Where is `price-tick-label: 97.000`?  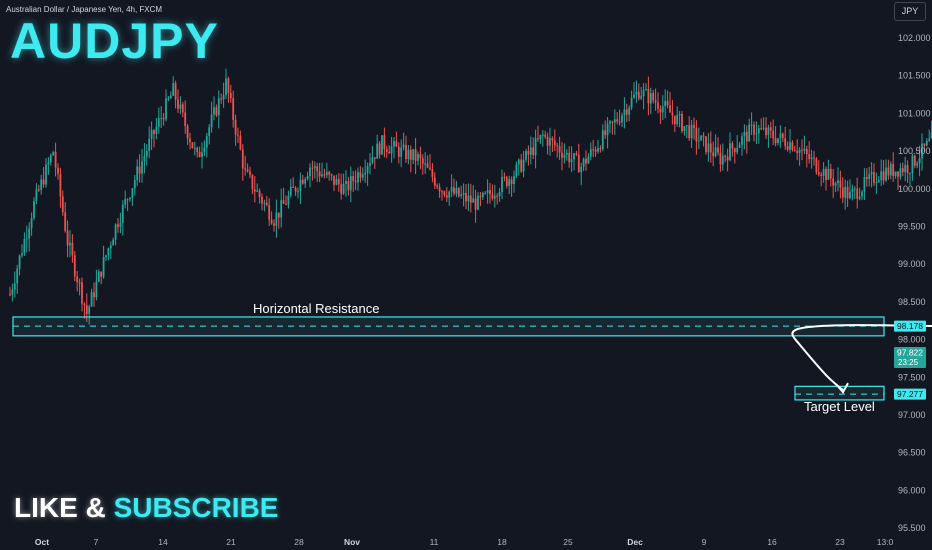 price-tick-label: 97.000 is located at coordinates (912, 415).